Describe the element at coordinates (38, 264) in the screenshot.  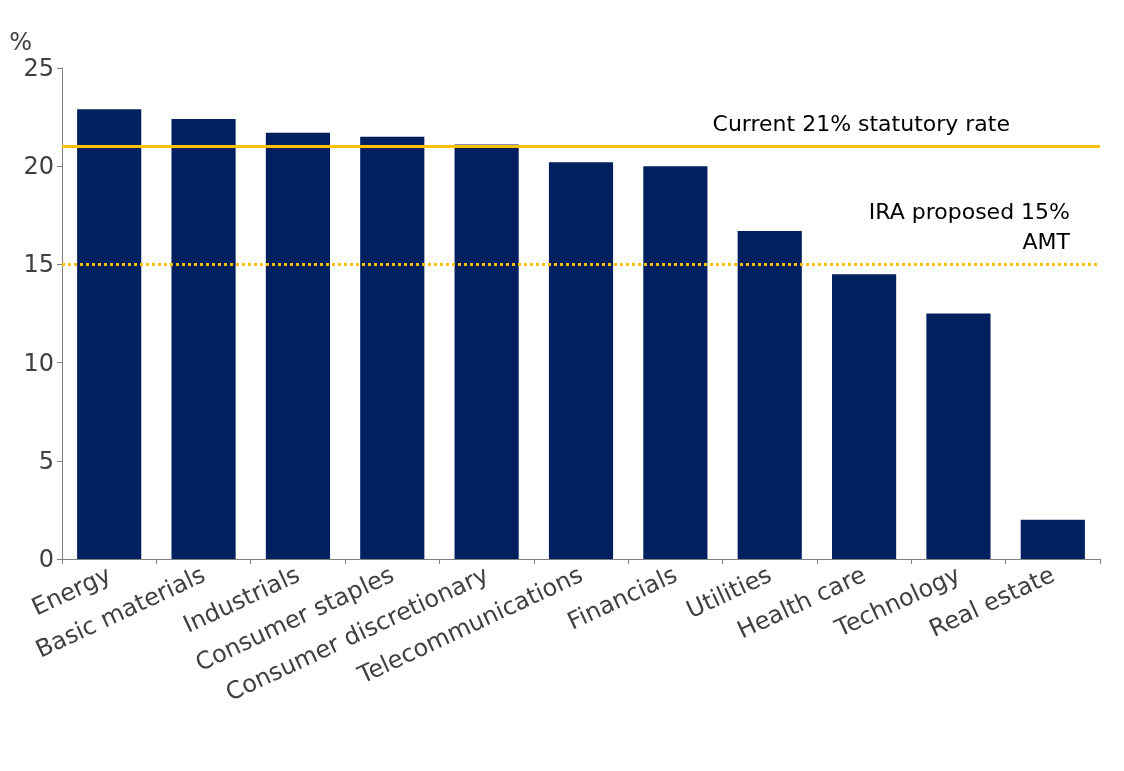
I see `y-tick-label: 15` at that location.